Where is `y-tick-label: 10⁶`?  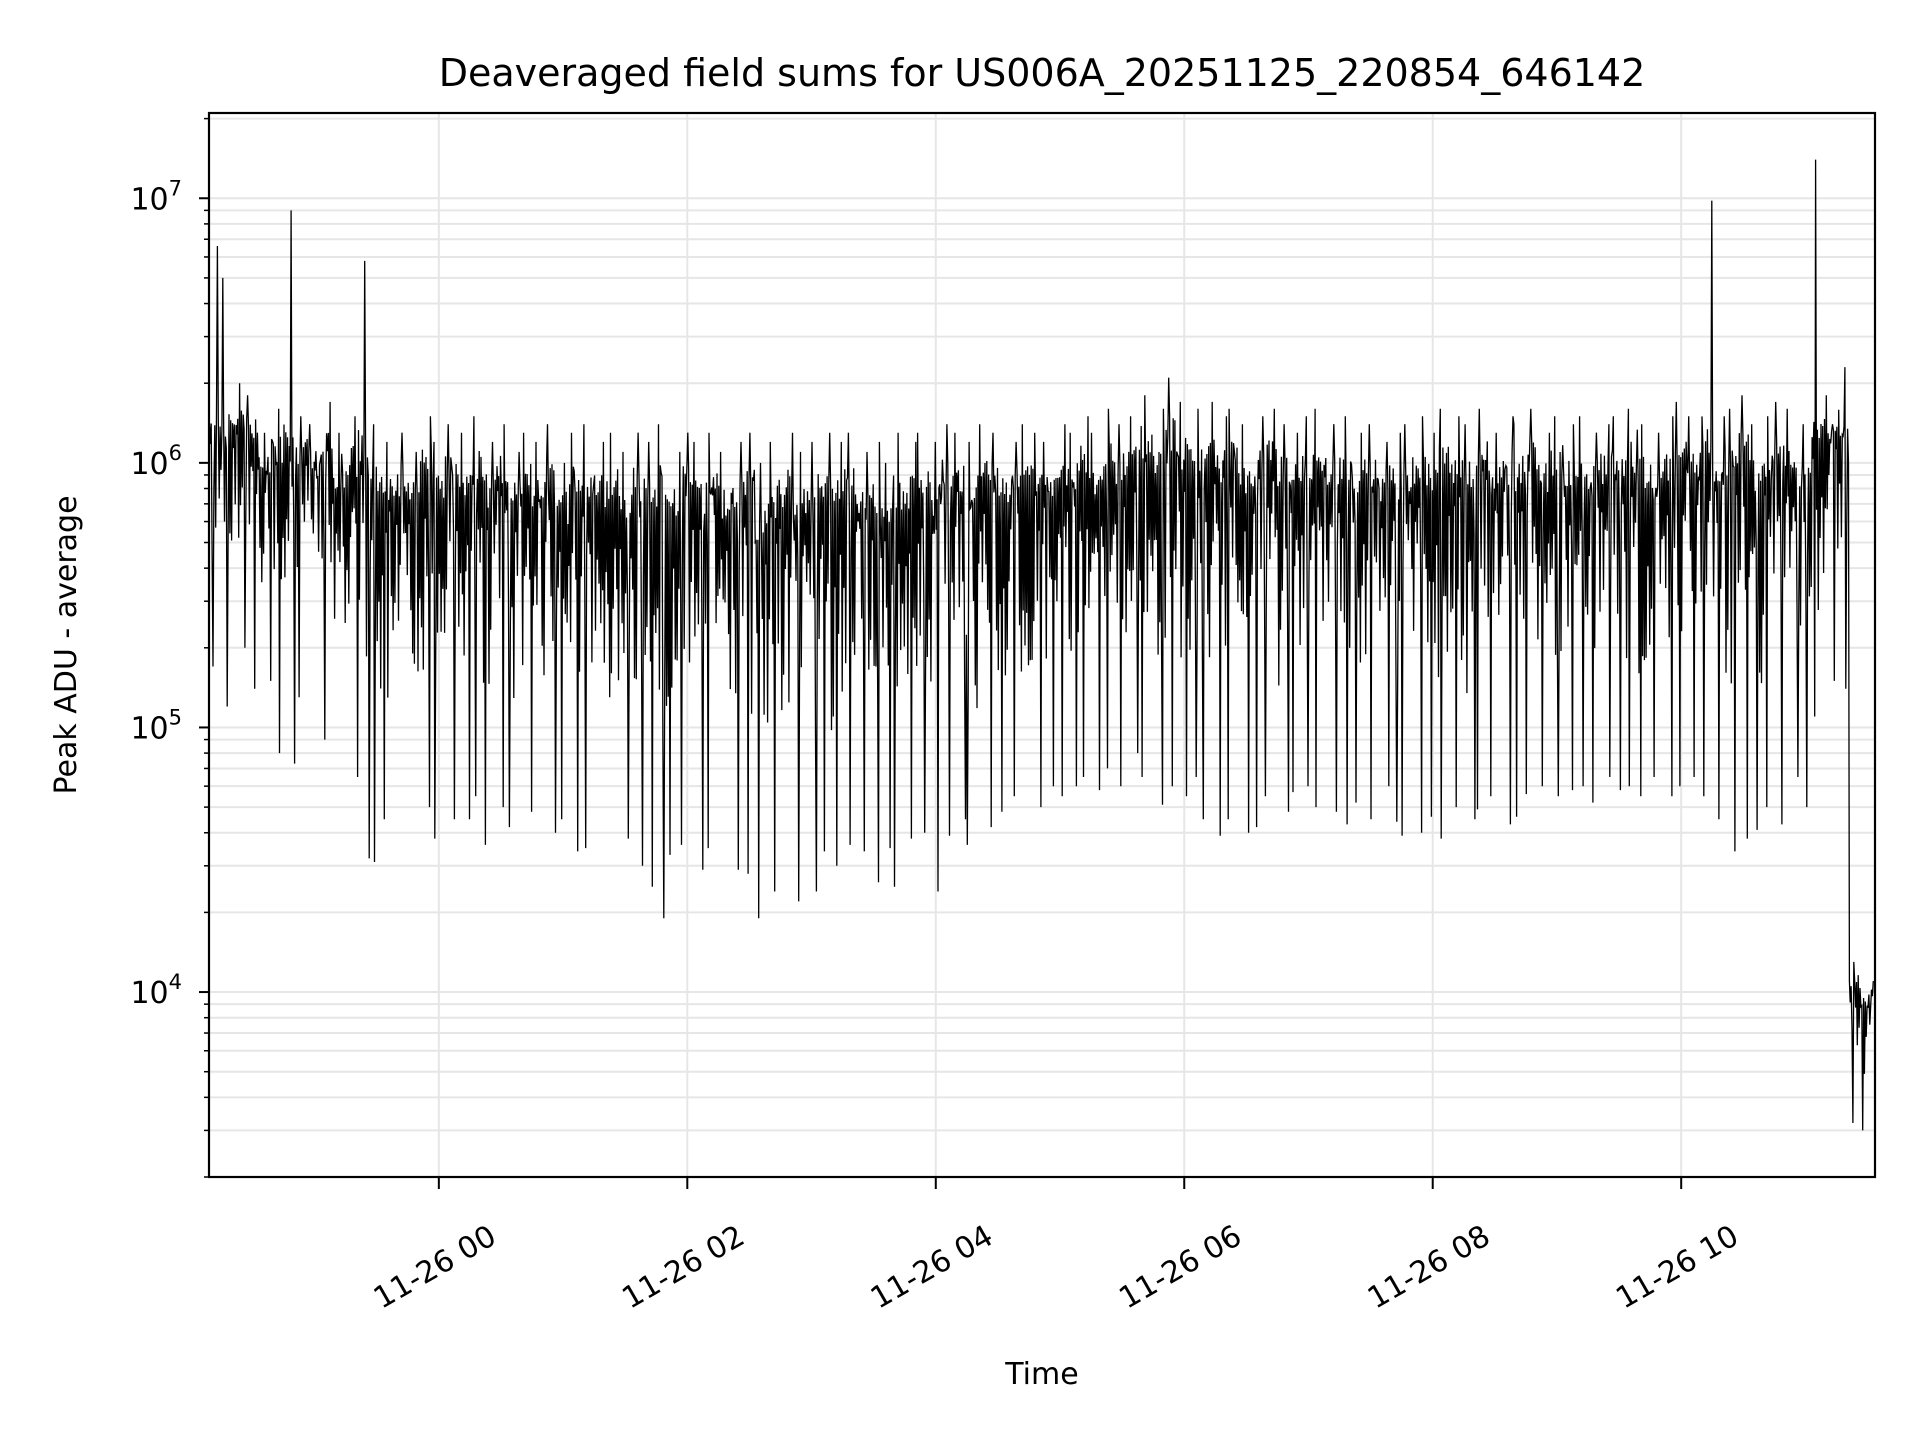
y-tick-label: 10⁶ is located at coordinates (156, 461).